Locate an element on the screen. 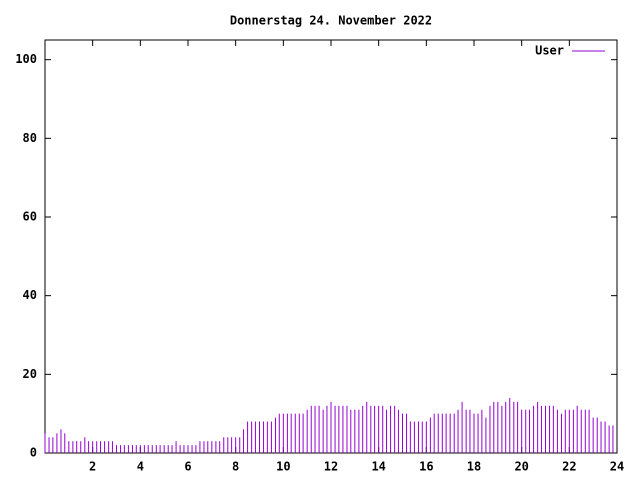  x-tick-label: 6 is located at coordinates (187, 467).